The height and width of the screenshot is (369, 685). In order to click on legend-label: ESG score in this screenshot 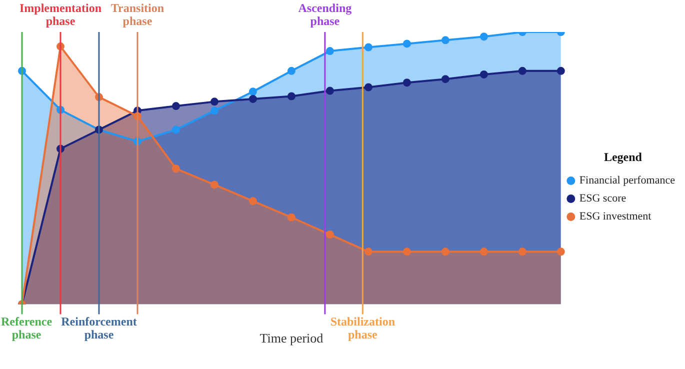, I will do `click(602, 198)`.